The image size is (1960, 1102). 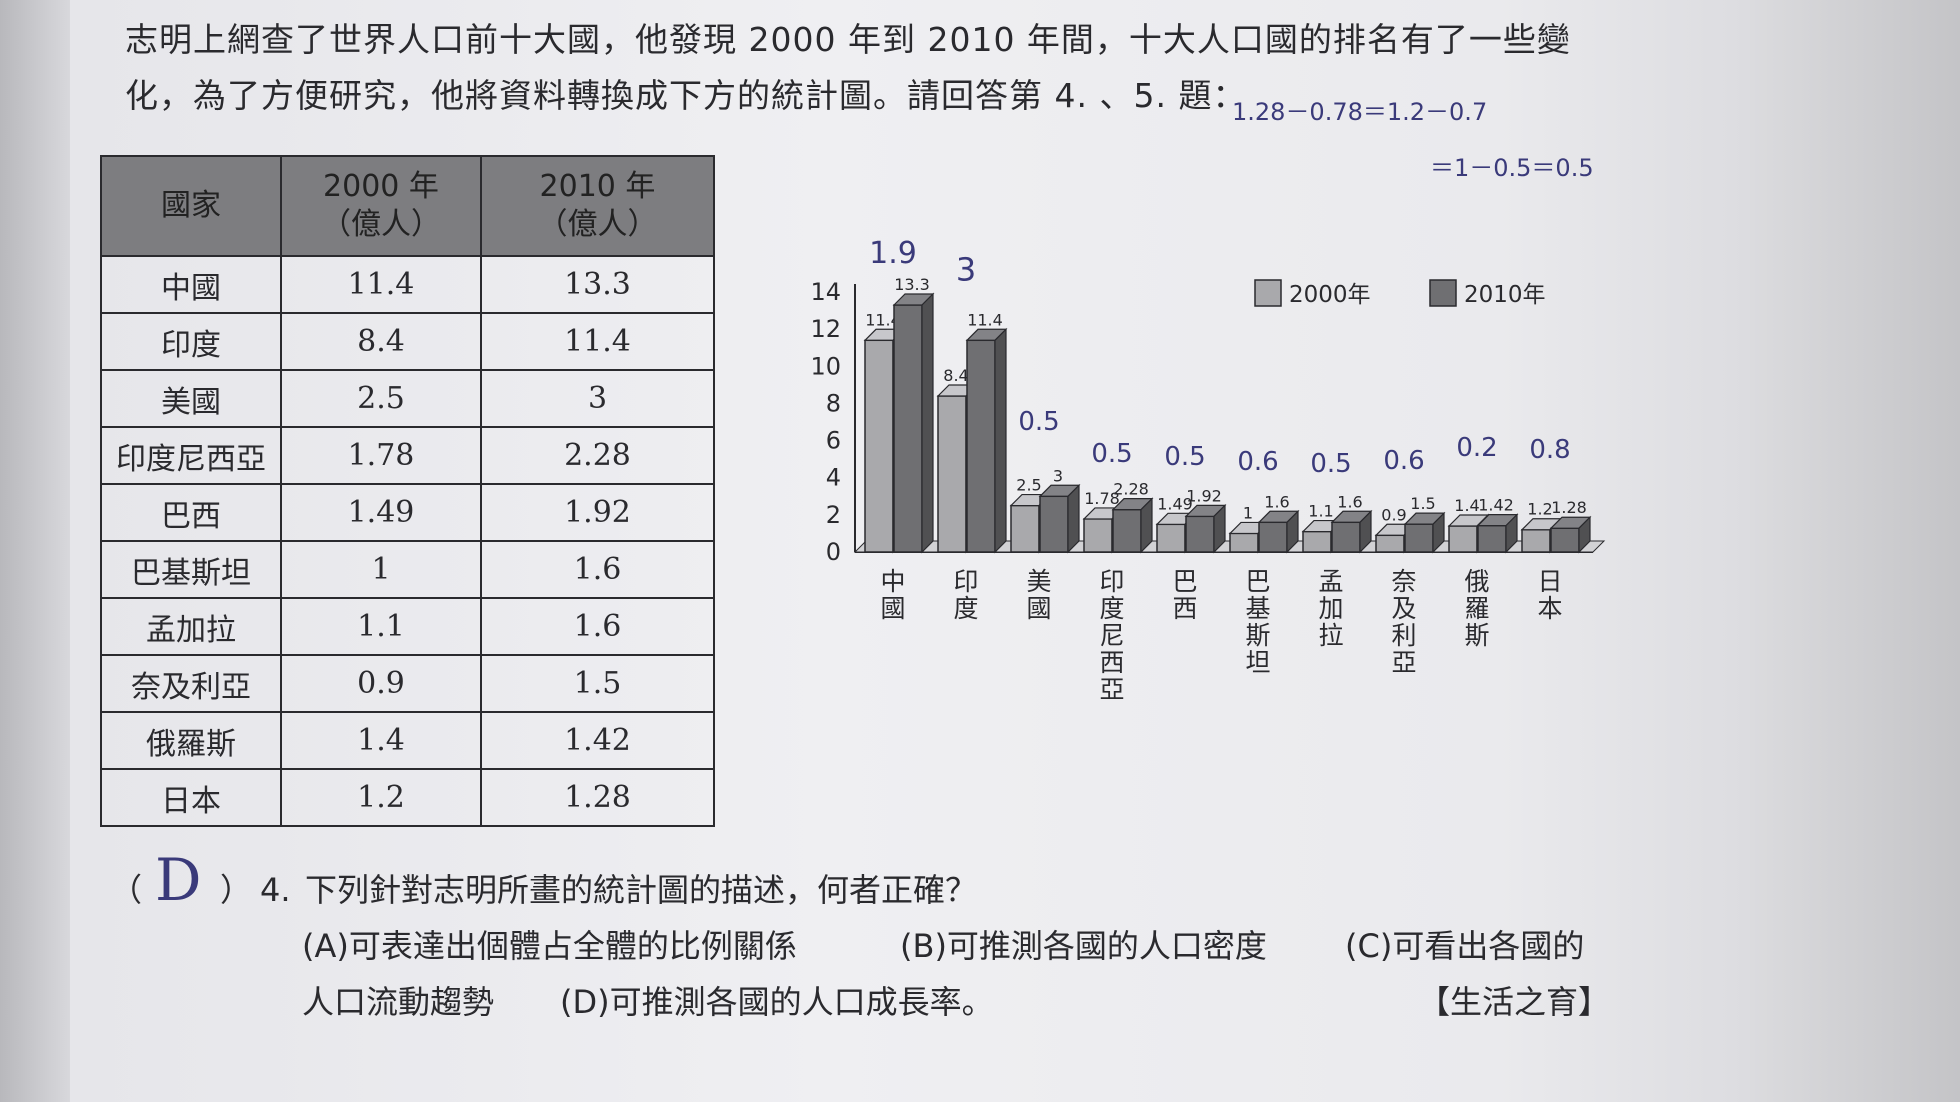 What do you see at coordinates (597, 797) in the screenshot?
I see `value-2010-cell: 1.28` at bounding box center [597, 797].